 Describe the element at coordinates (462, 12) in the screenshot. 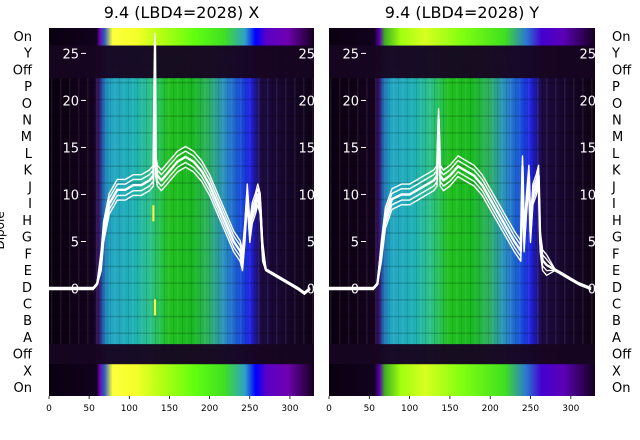

I see `chart-title: 9.4 (LBD4=2028) Y` at that location.